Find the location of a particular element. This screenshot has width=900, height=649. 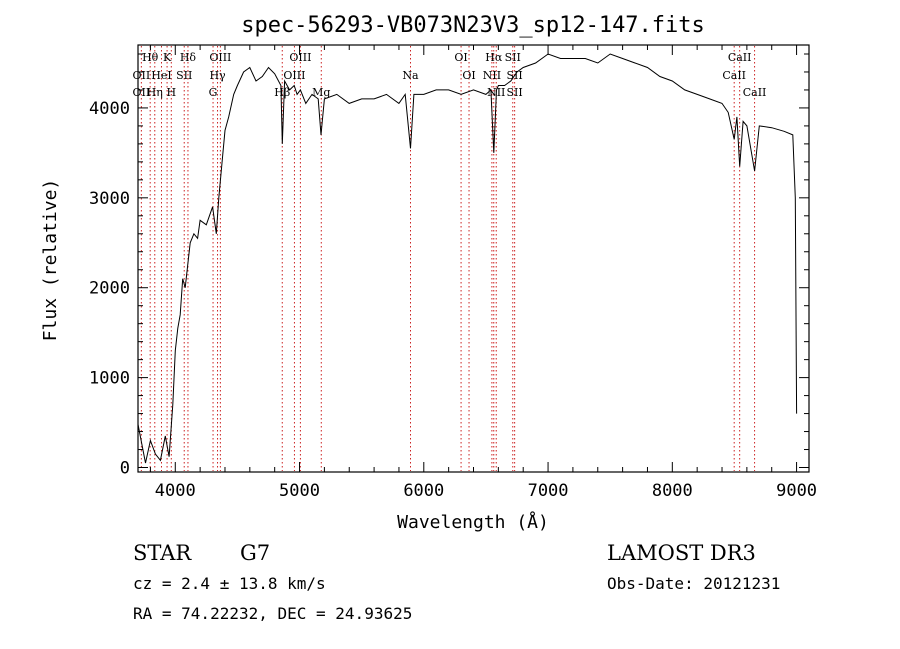

chart-title: spec-56293-VB073N23V3_sp12-147.fits is located at coordinates (473, 25).